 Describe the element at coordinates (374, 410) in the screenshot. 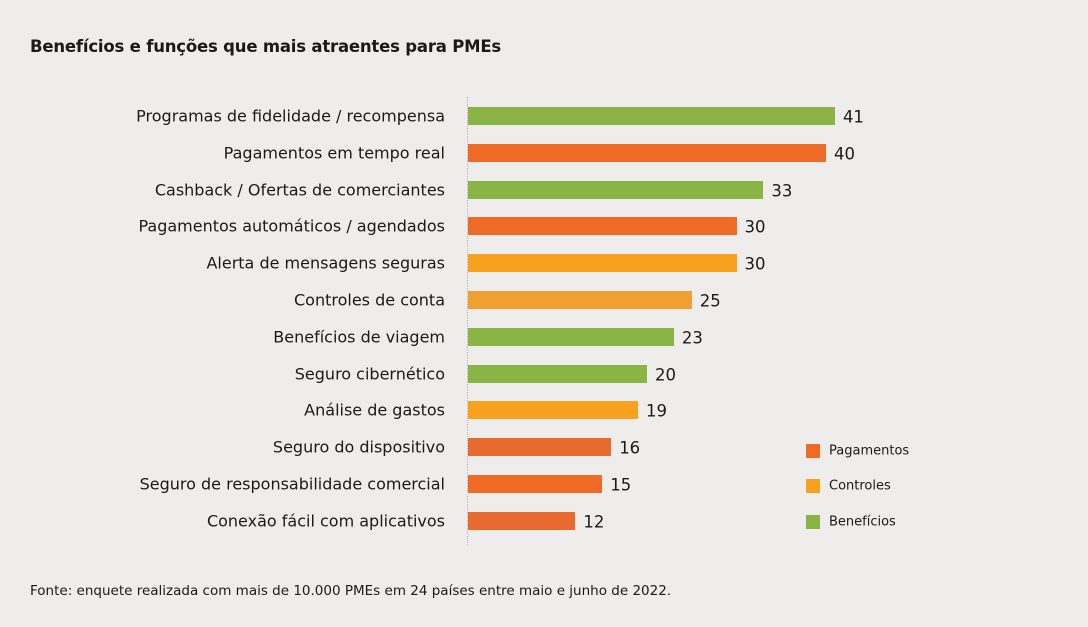

I see `category-label: Análise de gastos` at that location.